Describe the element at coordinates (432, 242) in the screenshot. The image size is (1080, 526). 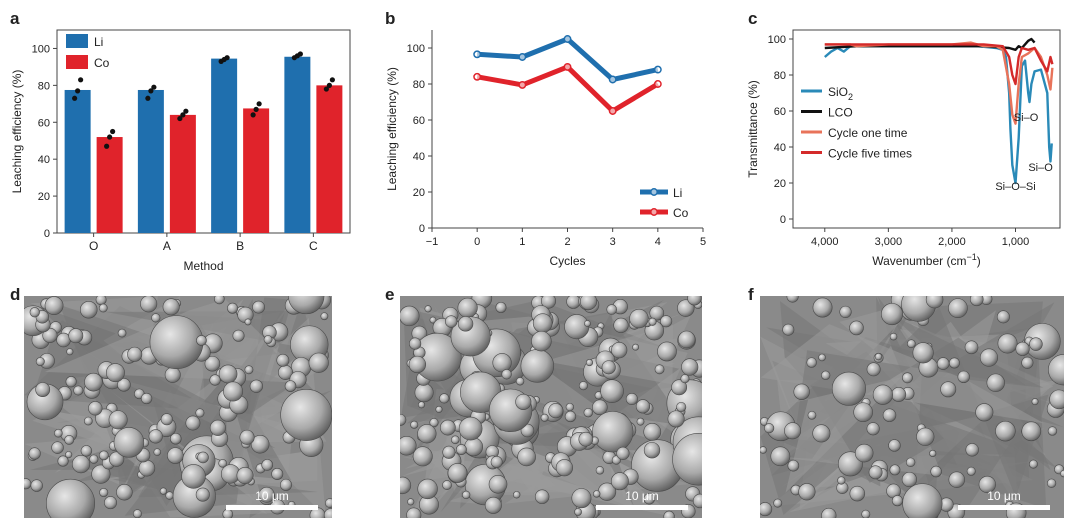
I see `xtick-label-b: −1` at that location.